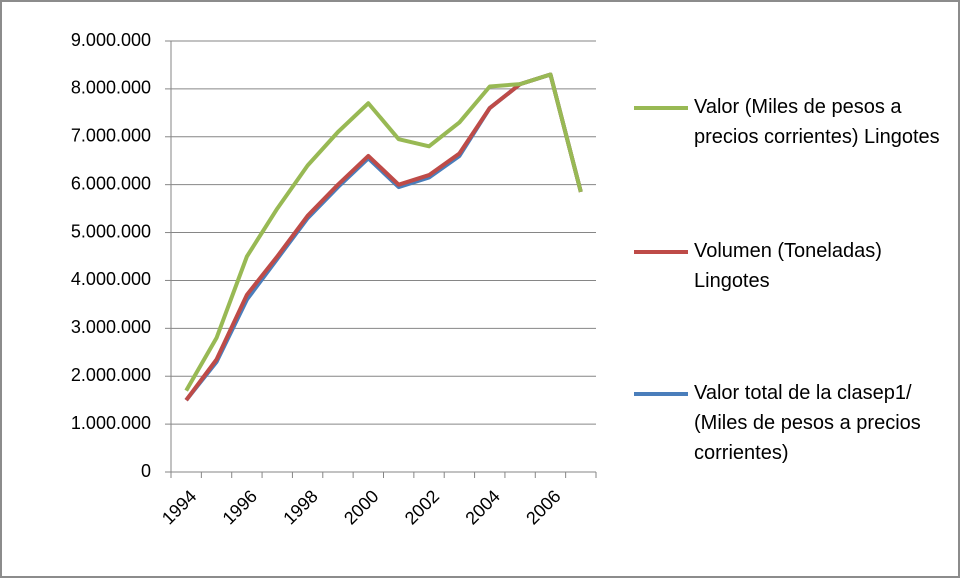  Describe the element at coordinates (146, 471) in the screenshot. I see `y-tick-label: 0` at that location.